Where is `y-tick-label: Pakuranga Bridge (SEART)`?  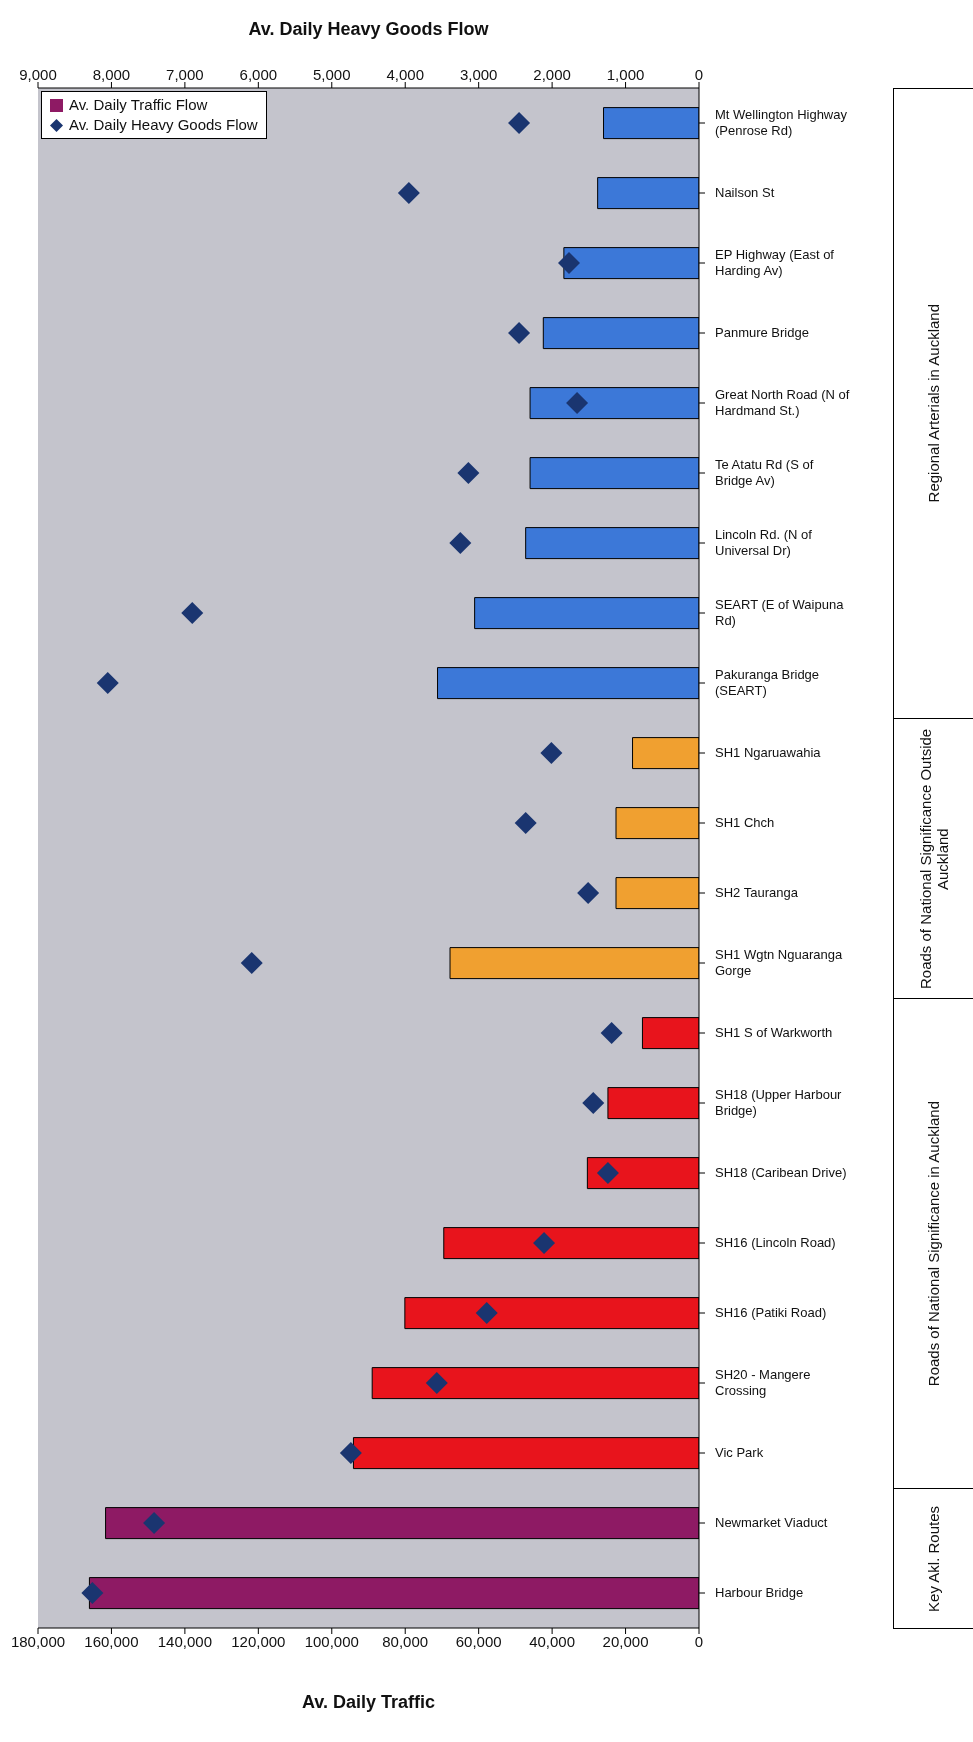 y-tick-label: Pakuranga Bridge (SEART) is located at coordinates (767, 682).